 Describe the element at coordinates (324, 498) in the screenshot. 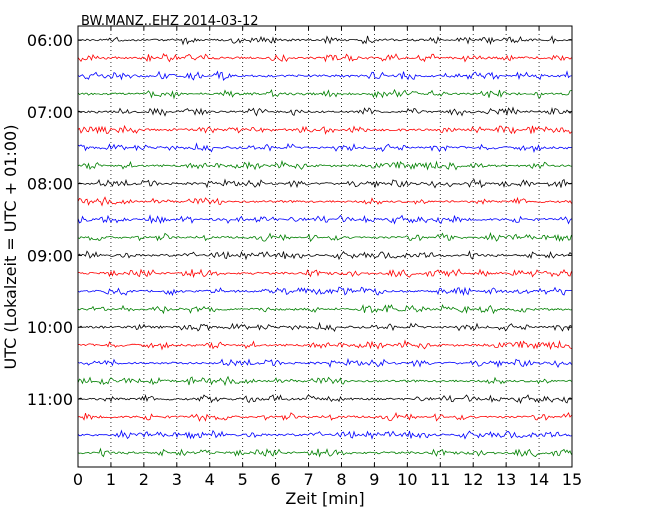

I see `x-axis-label: Zeit [min]` at that location.